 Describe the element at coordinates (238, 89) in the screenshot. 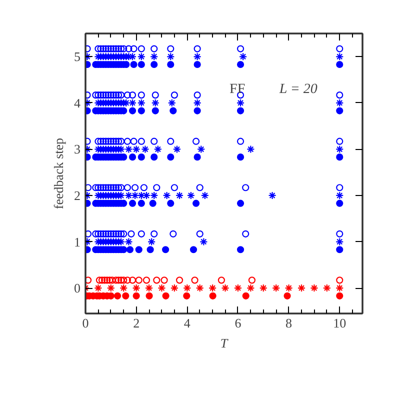

I see `annotation: FF` at that location.